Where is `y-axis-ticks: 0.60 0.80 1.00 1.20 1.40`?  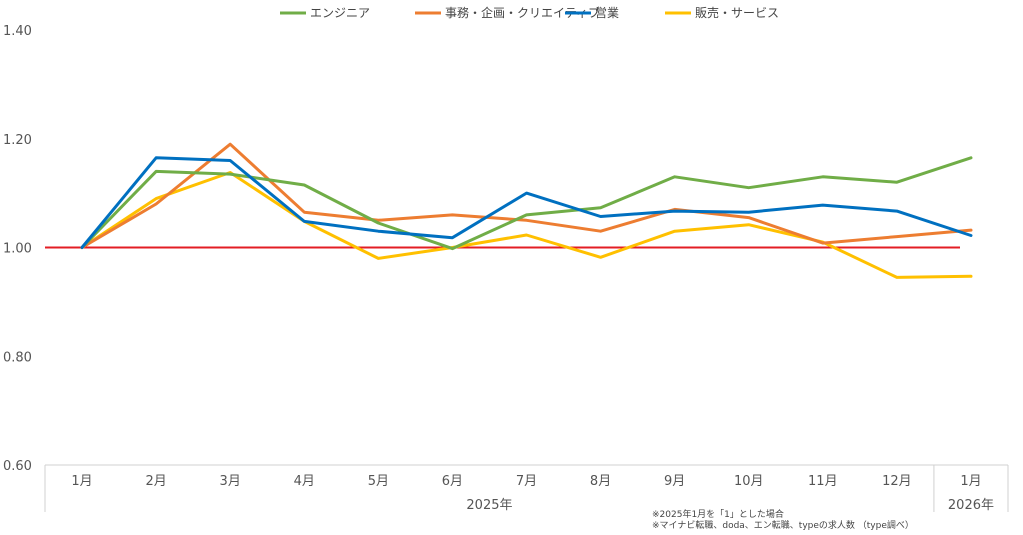 y-axis-ticks: 0.60 0.80 1.00 1.20 1.40 is located at coordinates (17, 249).